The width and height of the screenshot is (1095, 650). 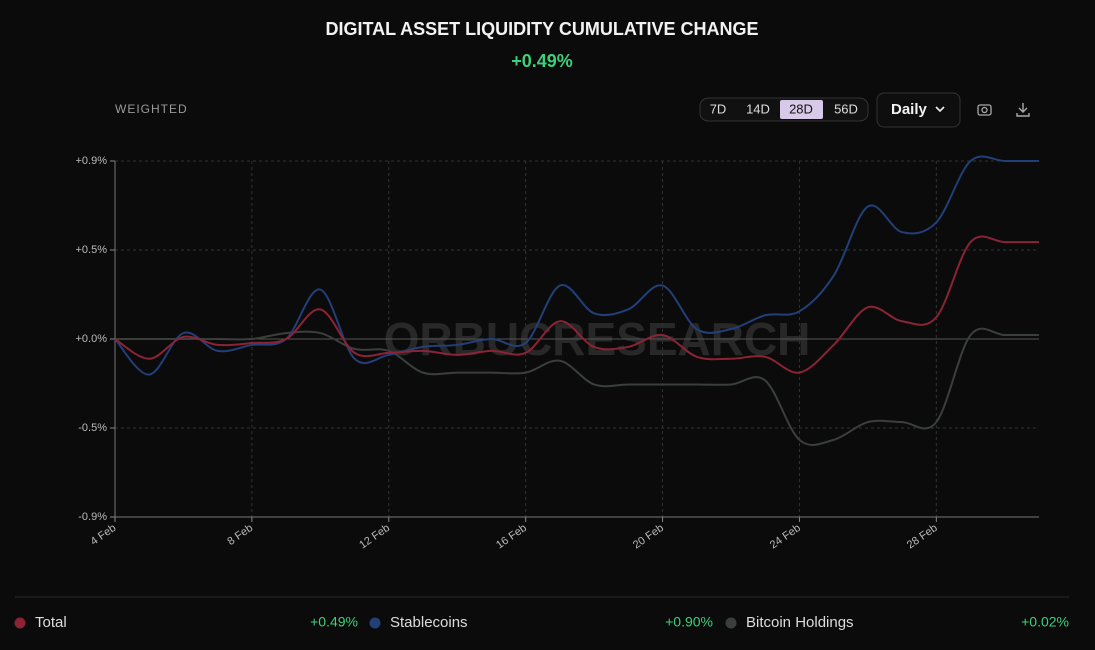 I want to click on y-tick-label: +0.9%, so click(x=92, y=161).